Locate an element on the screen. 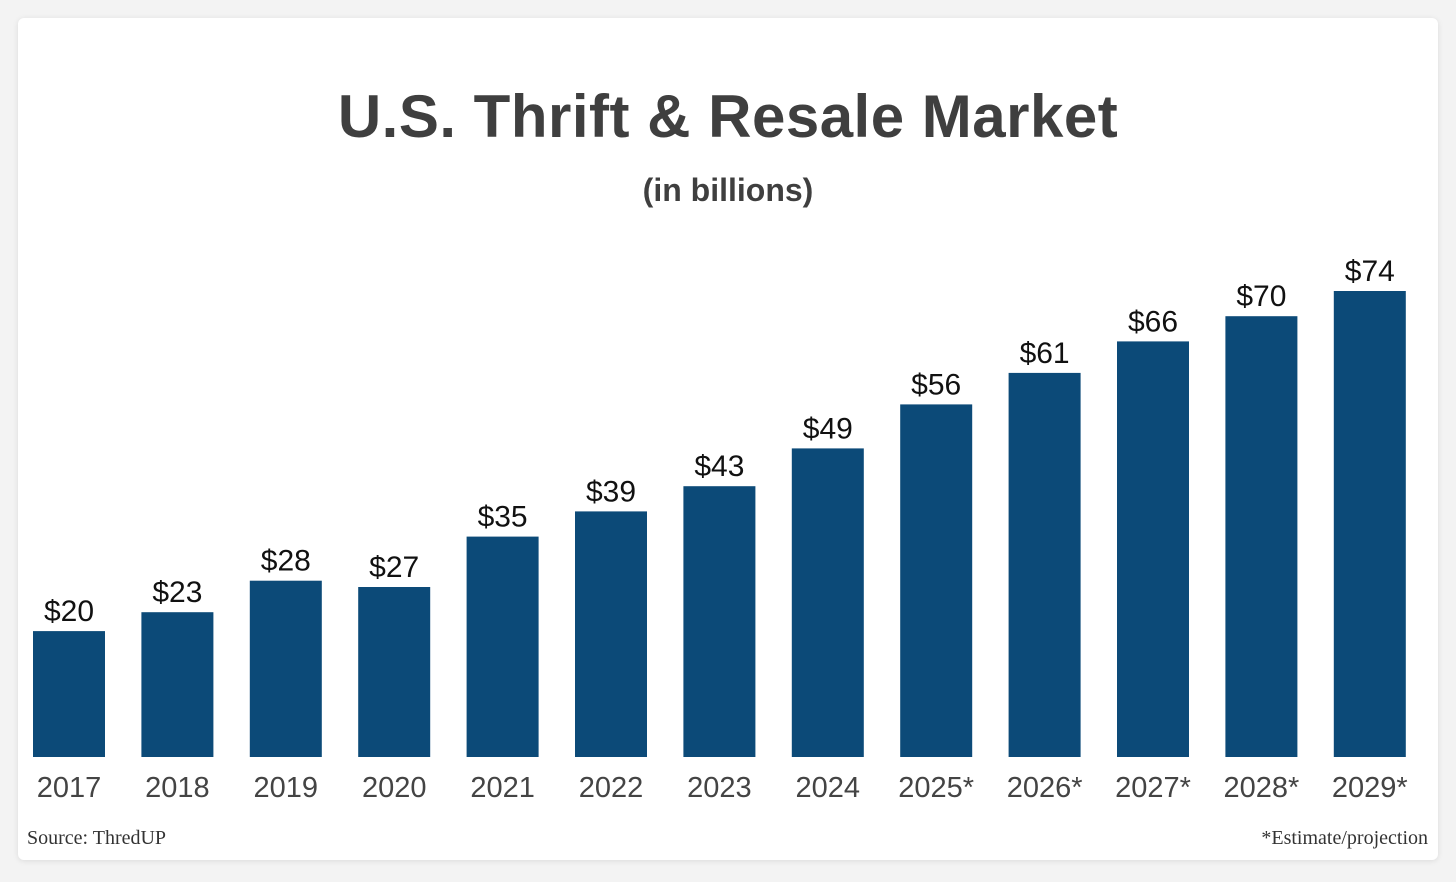 The image size is (1456, 882). bar-2021 is located at coordinates (502, 646).